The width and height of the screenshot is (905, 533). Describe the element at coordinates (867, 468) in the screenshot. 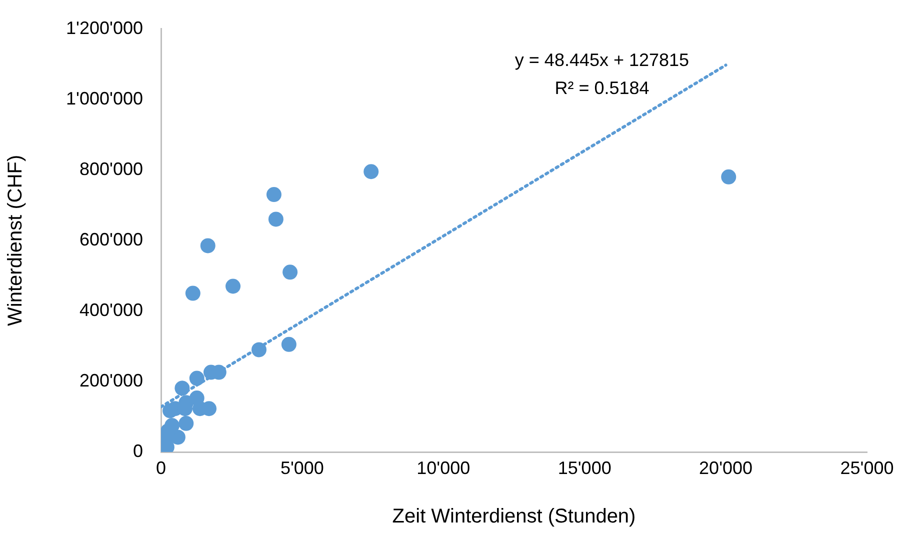

I see `x-tick-label: 25'000` at that location.